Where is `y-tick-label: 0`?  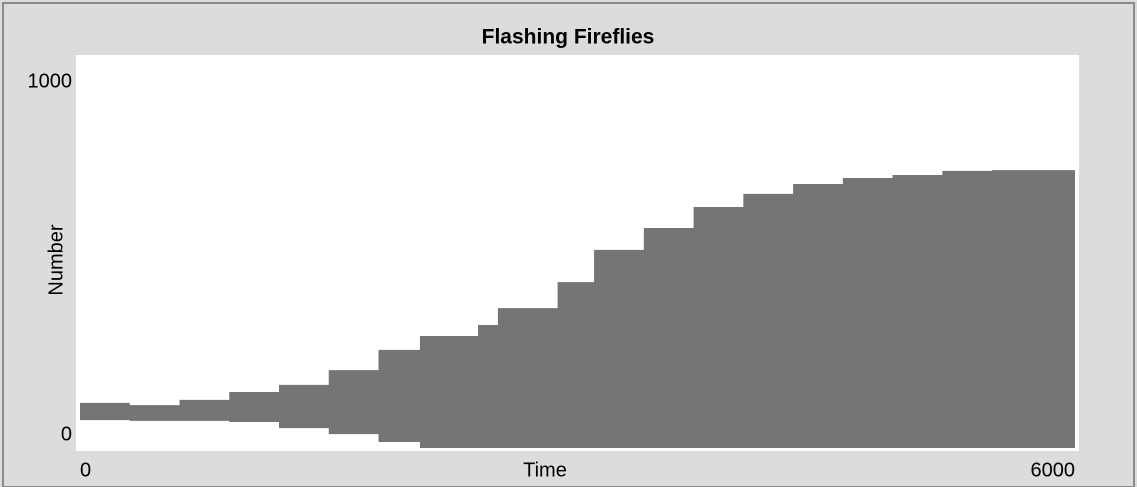 y-tick-label: 0 is located at coordinates (66, 434).